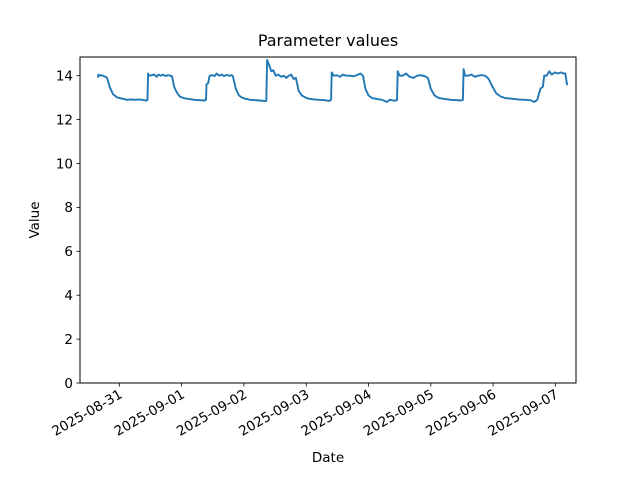  Describe the element at coordinates (523, 413) in the screenshot. I see `x-tick-label: 2025-09-07` at that location.